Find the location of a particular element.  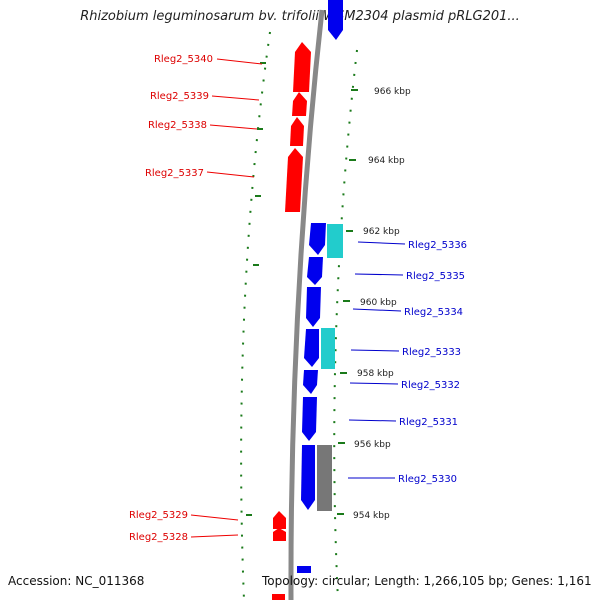

gene-rleg2-5338-arrow is located at coordinates (297, 131).